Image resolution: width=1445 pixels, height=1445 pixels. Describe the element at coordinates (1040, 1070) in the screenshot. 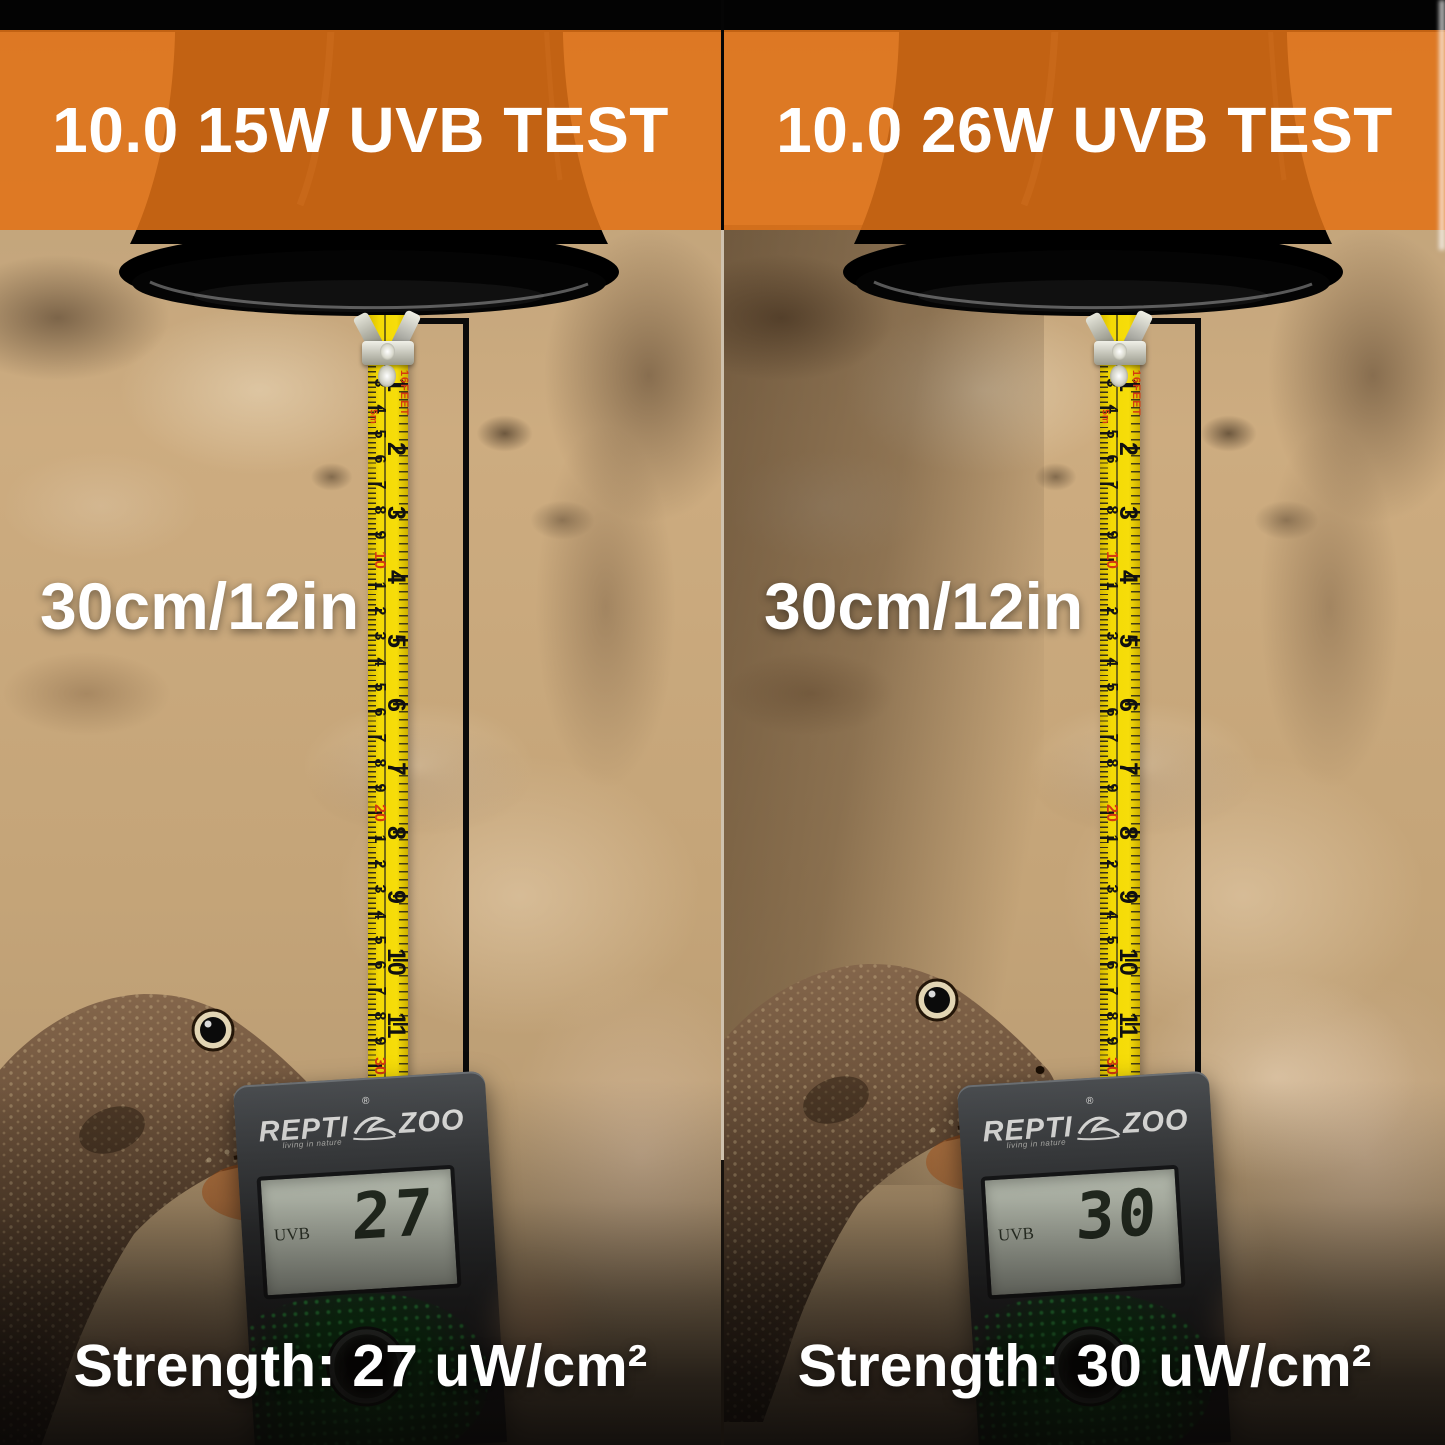

I see `lizard-nostril` at that location.